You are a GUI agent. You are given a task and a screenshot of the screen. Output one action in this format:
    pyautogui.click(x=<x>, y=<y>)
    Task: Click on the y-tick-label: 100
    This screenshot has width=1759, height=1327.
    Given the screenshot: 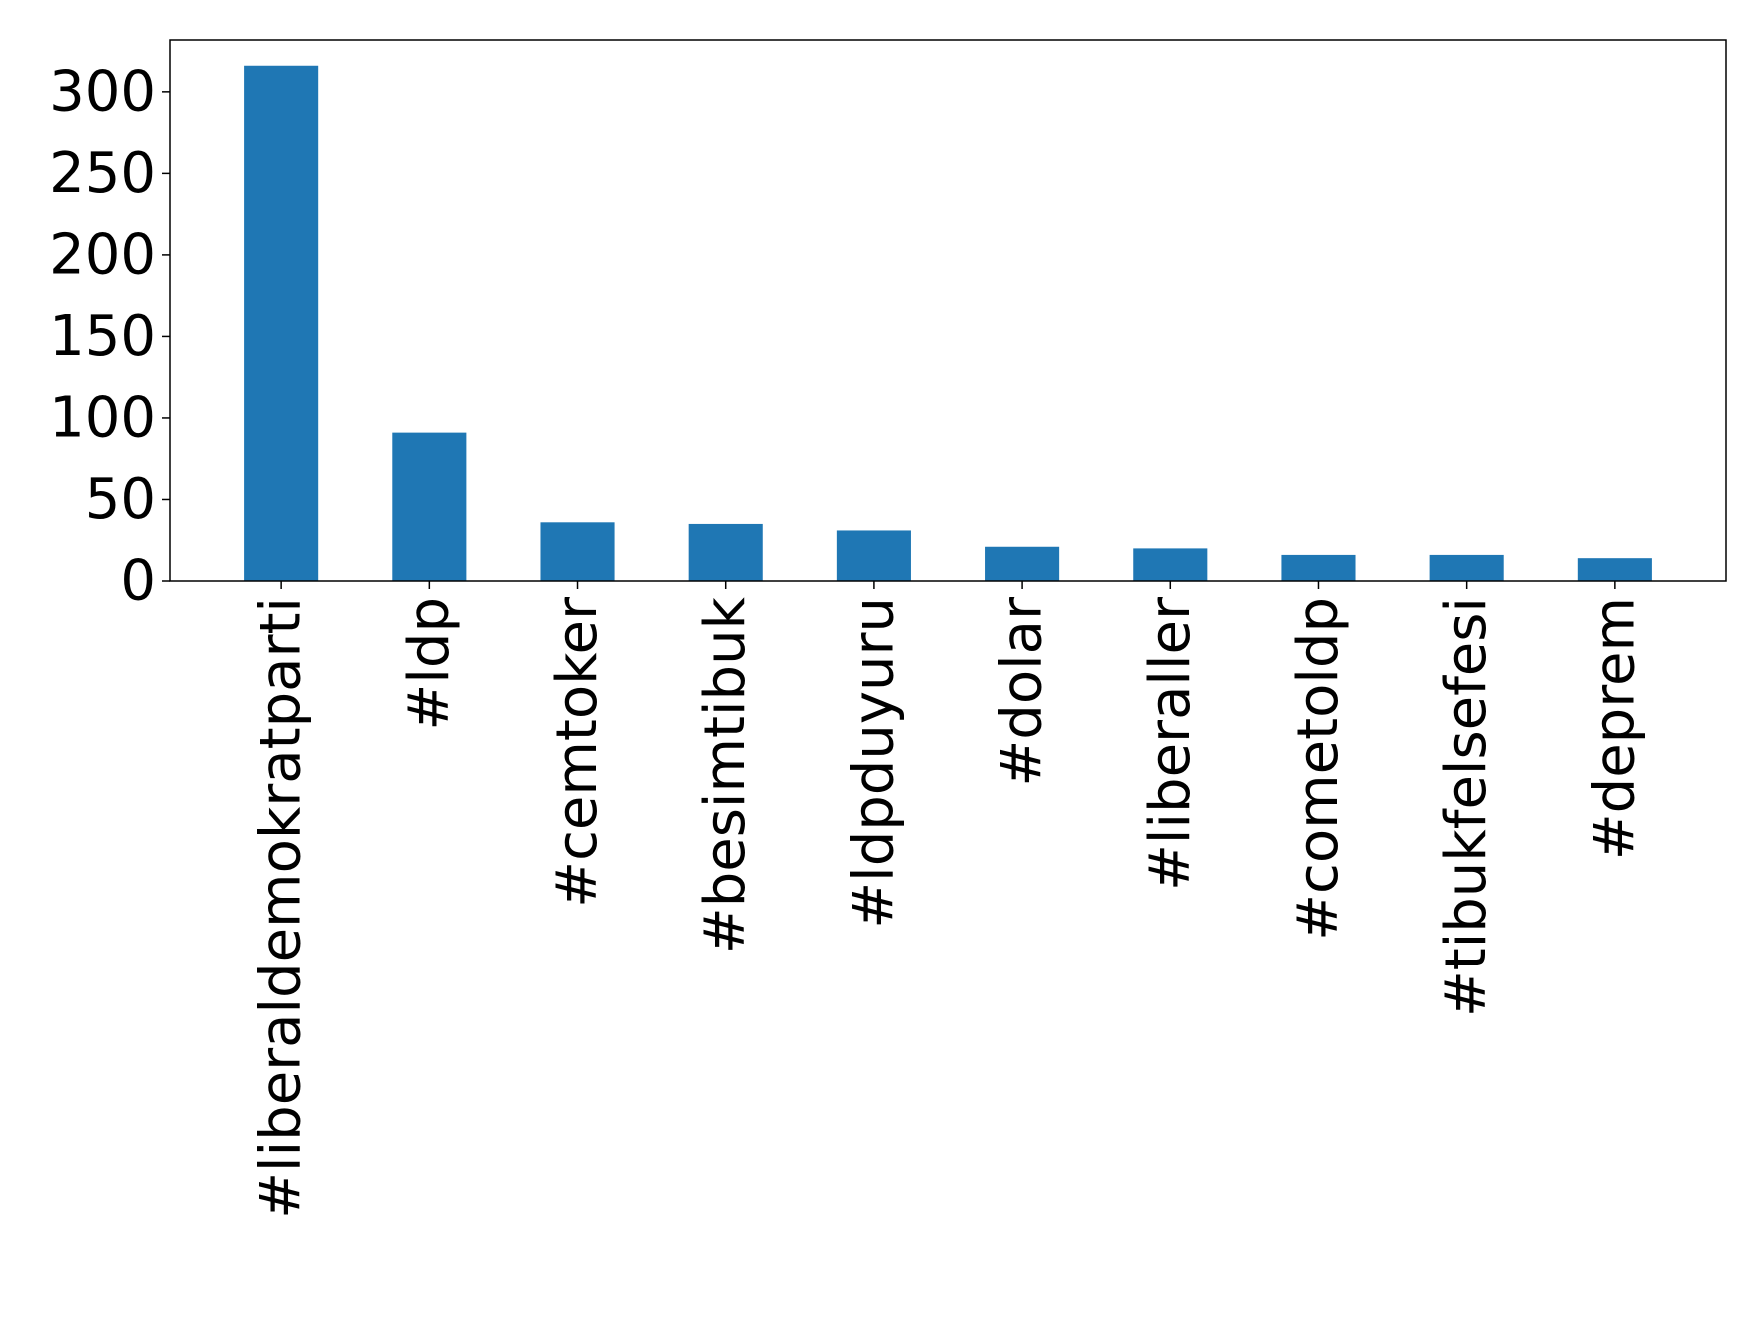 What is the action you would take?
    pyautogui.click(x=102, y=417)
    